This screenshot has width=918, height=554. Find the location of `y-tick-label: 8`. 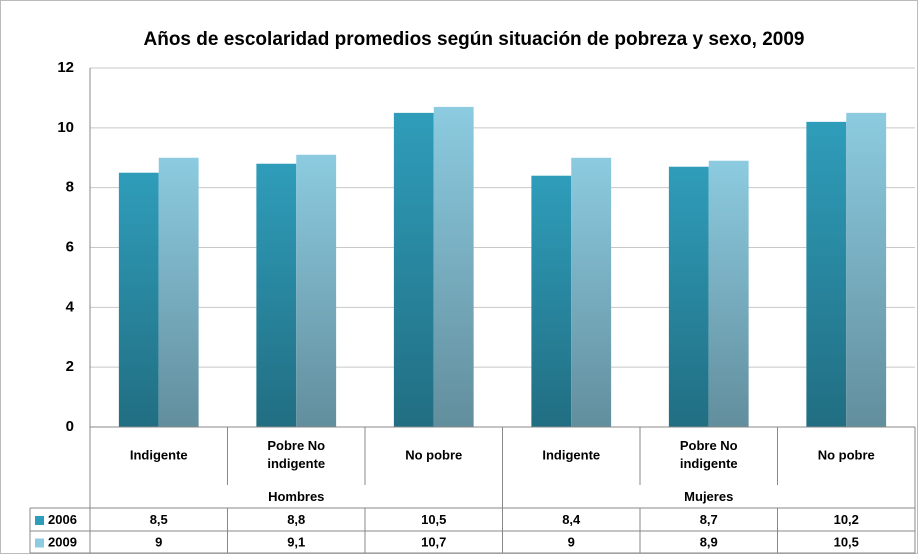

y-tick-label: 8 is located at coordinates (70, 187).